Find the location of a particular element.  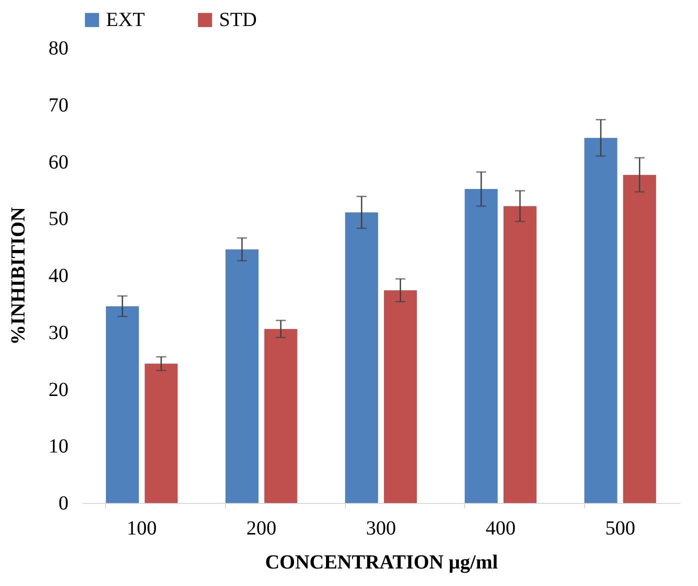

x-axis-title: CONCENTRATION µg/ml is located at coordinates (381, 563).